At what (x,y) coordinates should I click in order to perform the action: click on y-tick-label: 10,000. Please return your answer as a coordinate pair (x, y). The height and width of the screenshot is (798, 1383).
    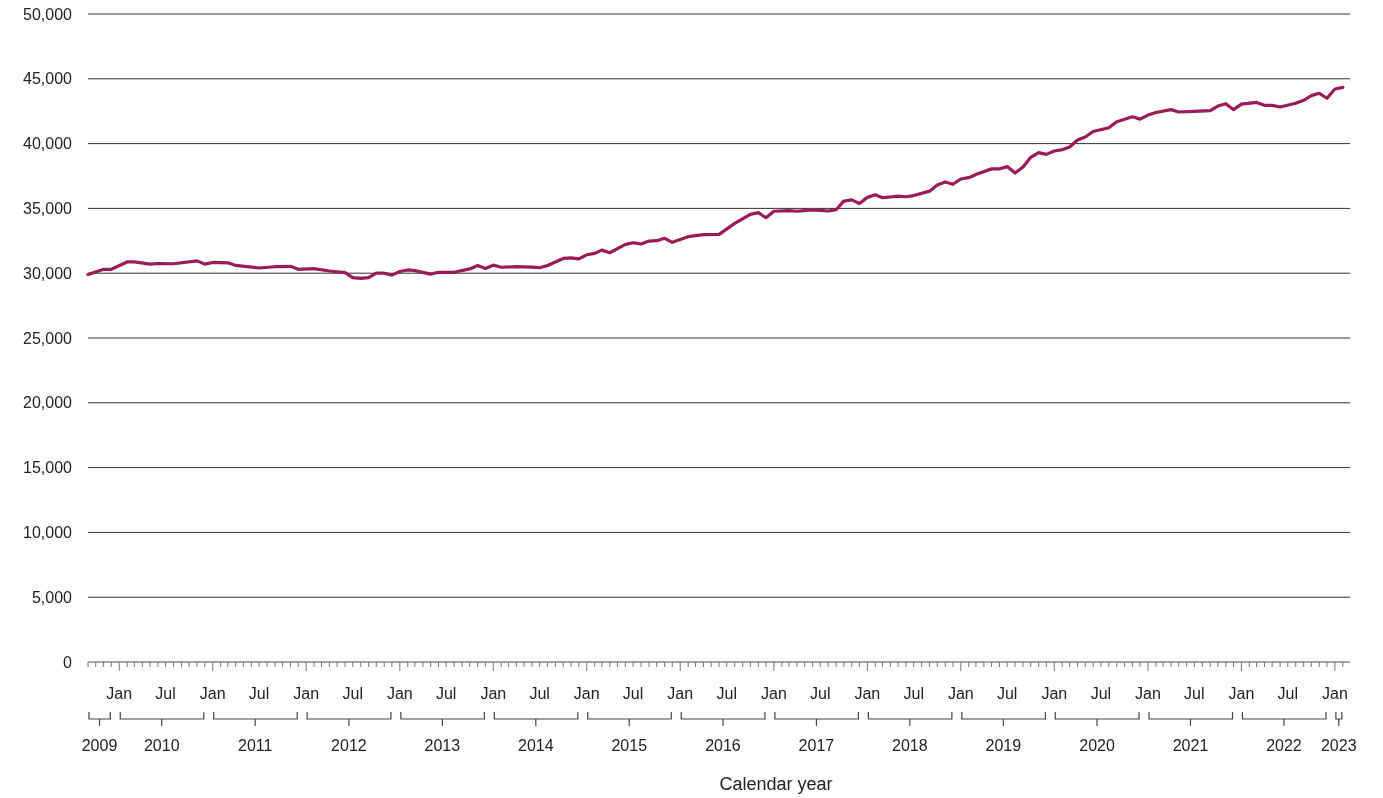
    Looking at the image, I should click on (48, 532).